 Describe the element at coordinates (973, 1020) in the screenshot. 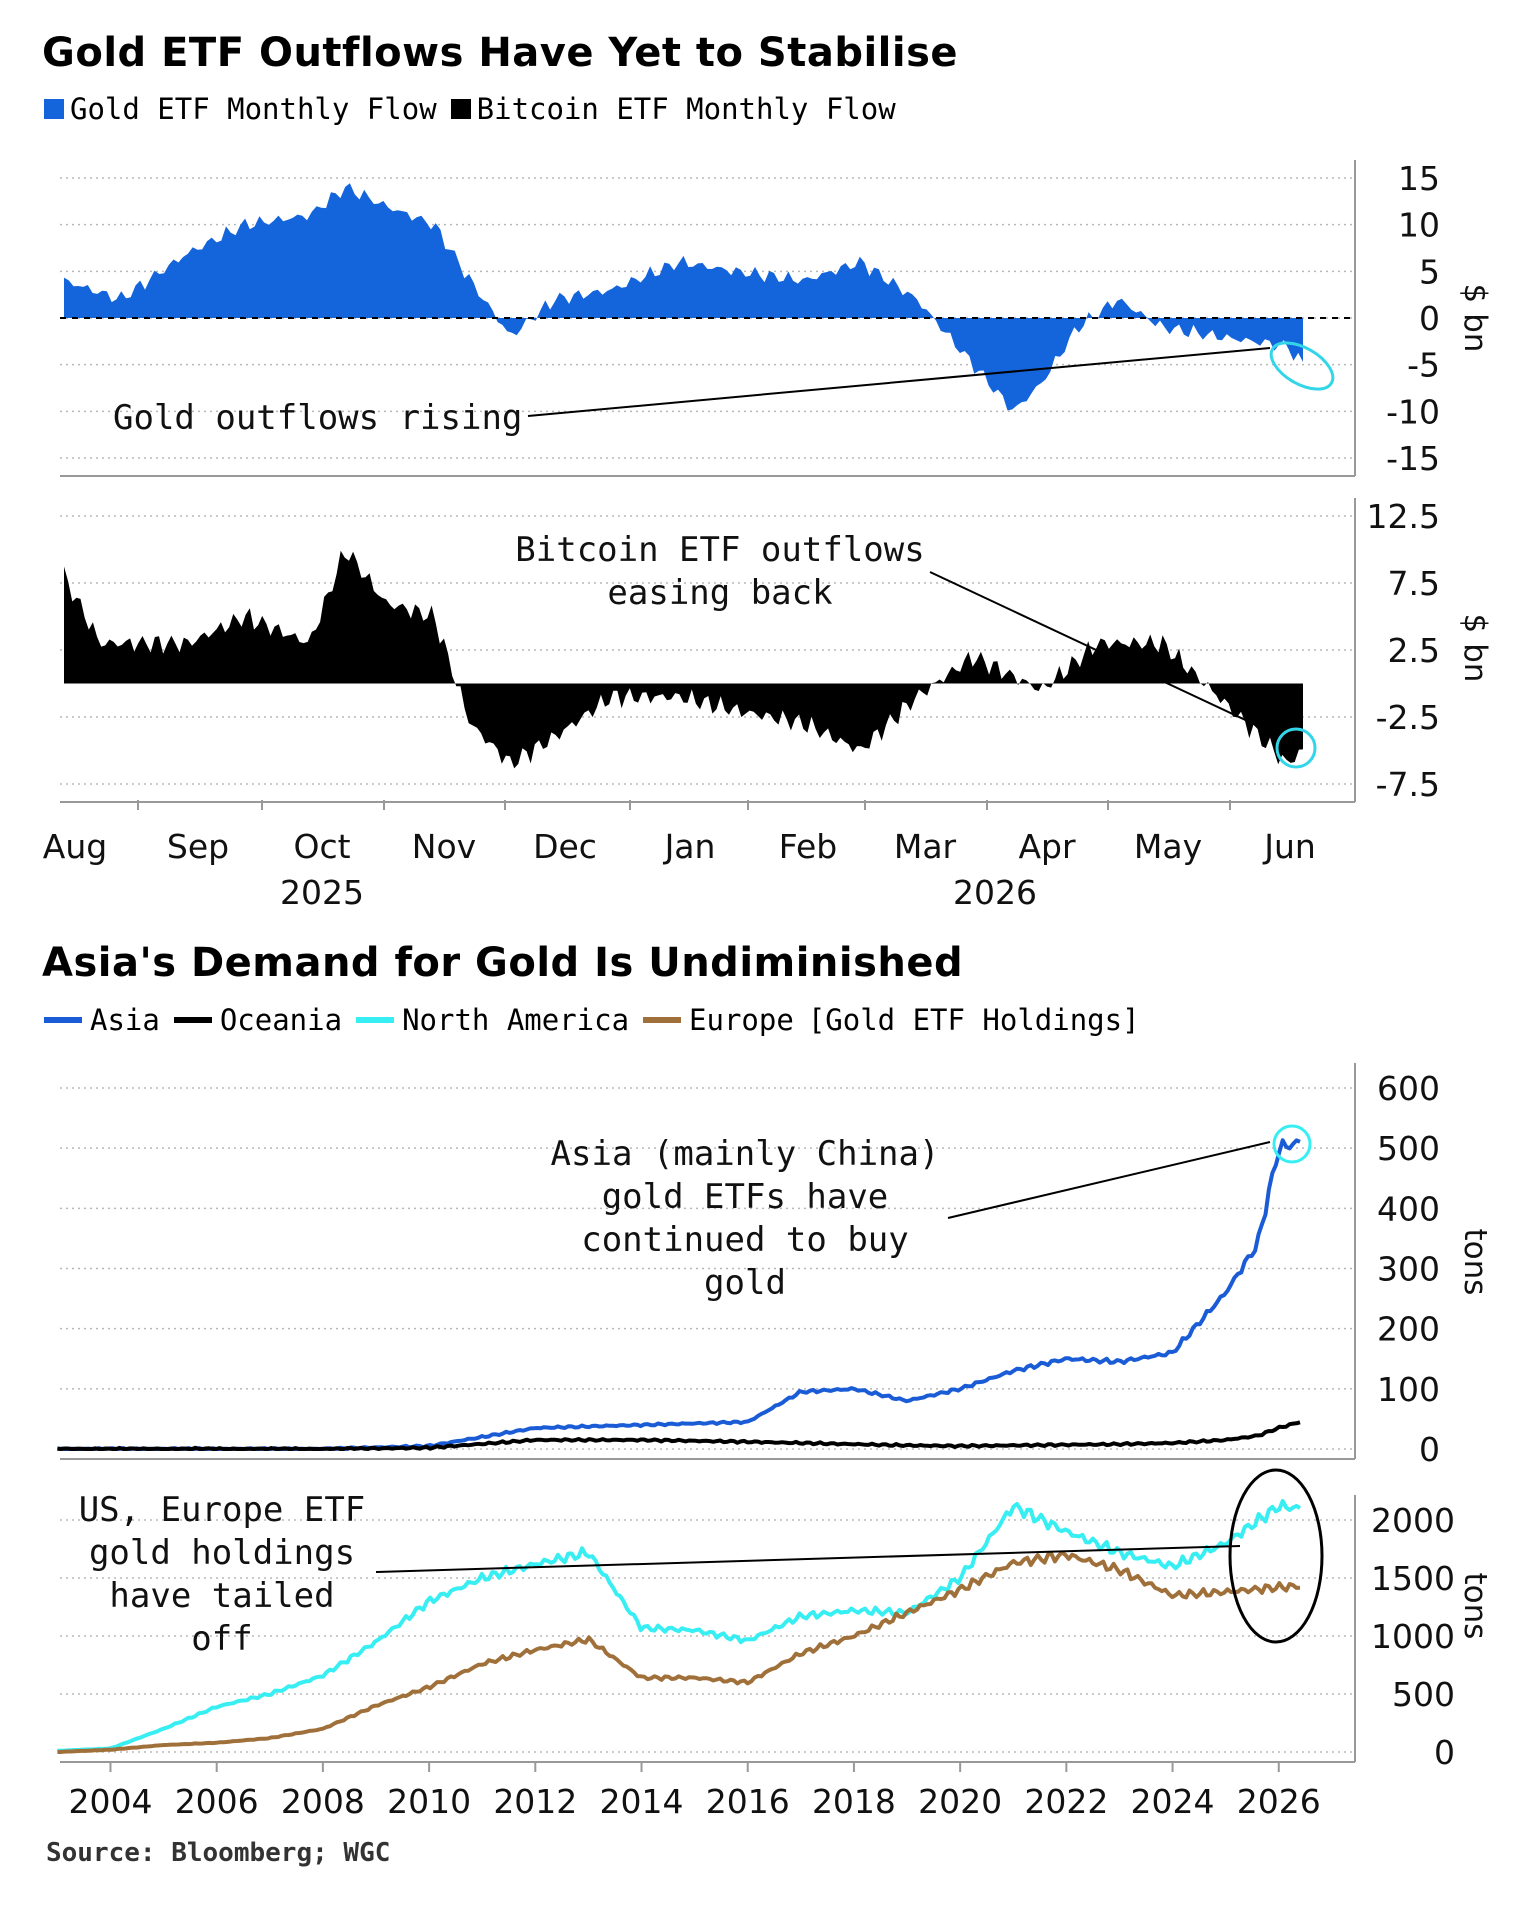

I see `legend-suffix: [Gold ETF Holdings]` at that location.